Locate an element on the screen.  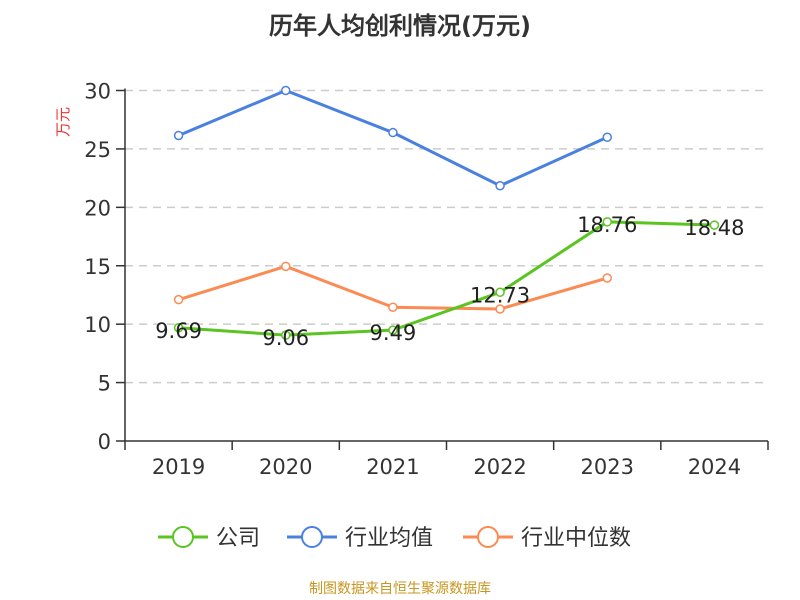
chart-title: 历年人均创利情况(万元) is located at coordinates (400, 26).